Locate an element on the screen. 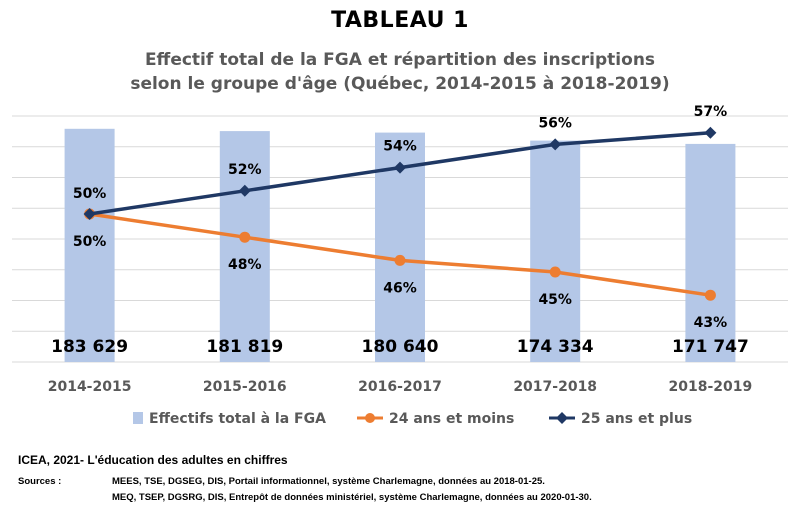 This screenshot has width=800, height=515. x-tick-label: 2014-2015 is located at coordinates (90, 387).